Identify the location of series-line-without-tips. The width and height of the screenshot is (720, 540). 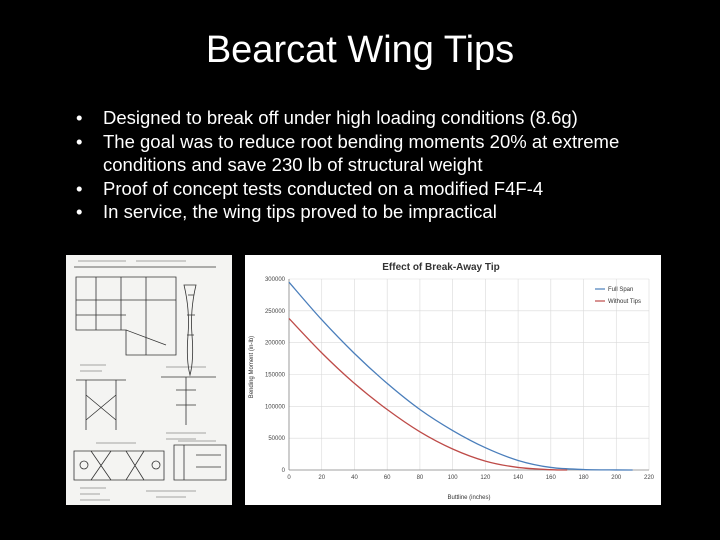
(428, 394).